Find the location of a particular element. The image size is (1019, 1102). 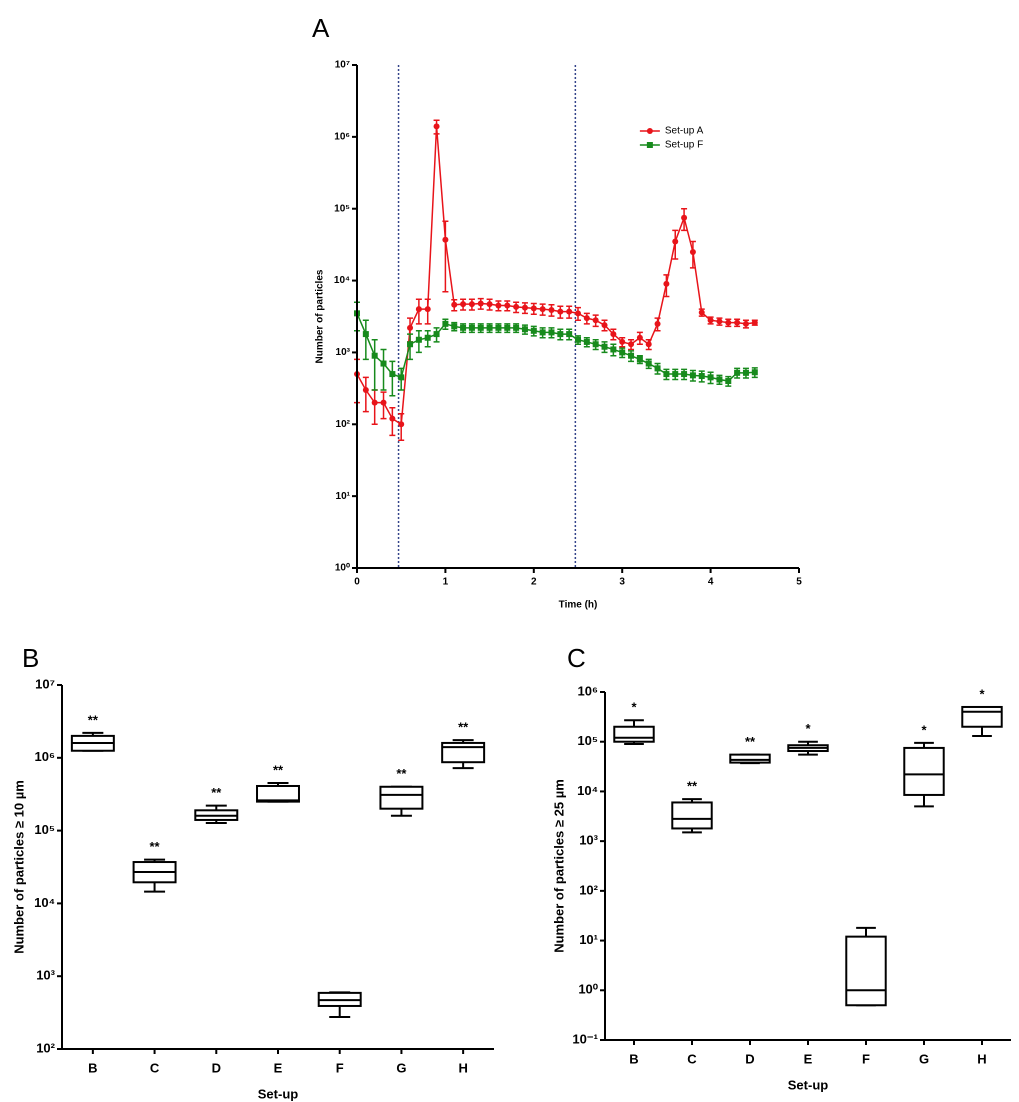

y-axis-label: Number of particles is located at coordinates (320, 316).